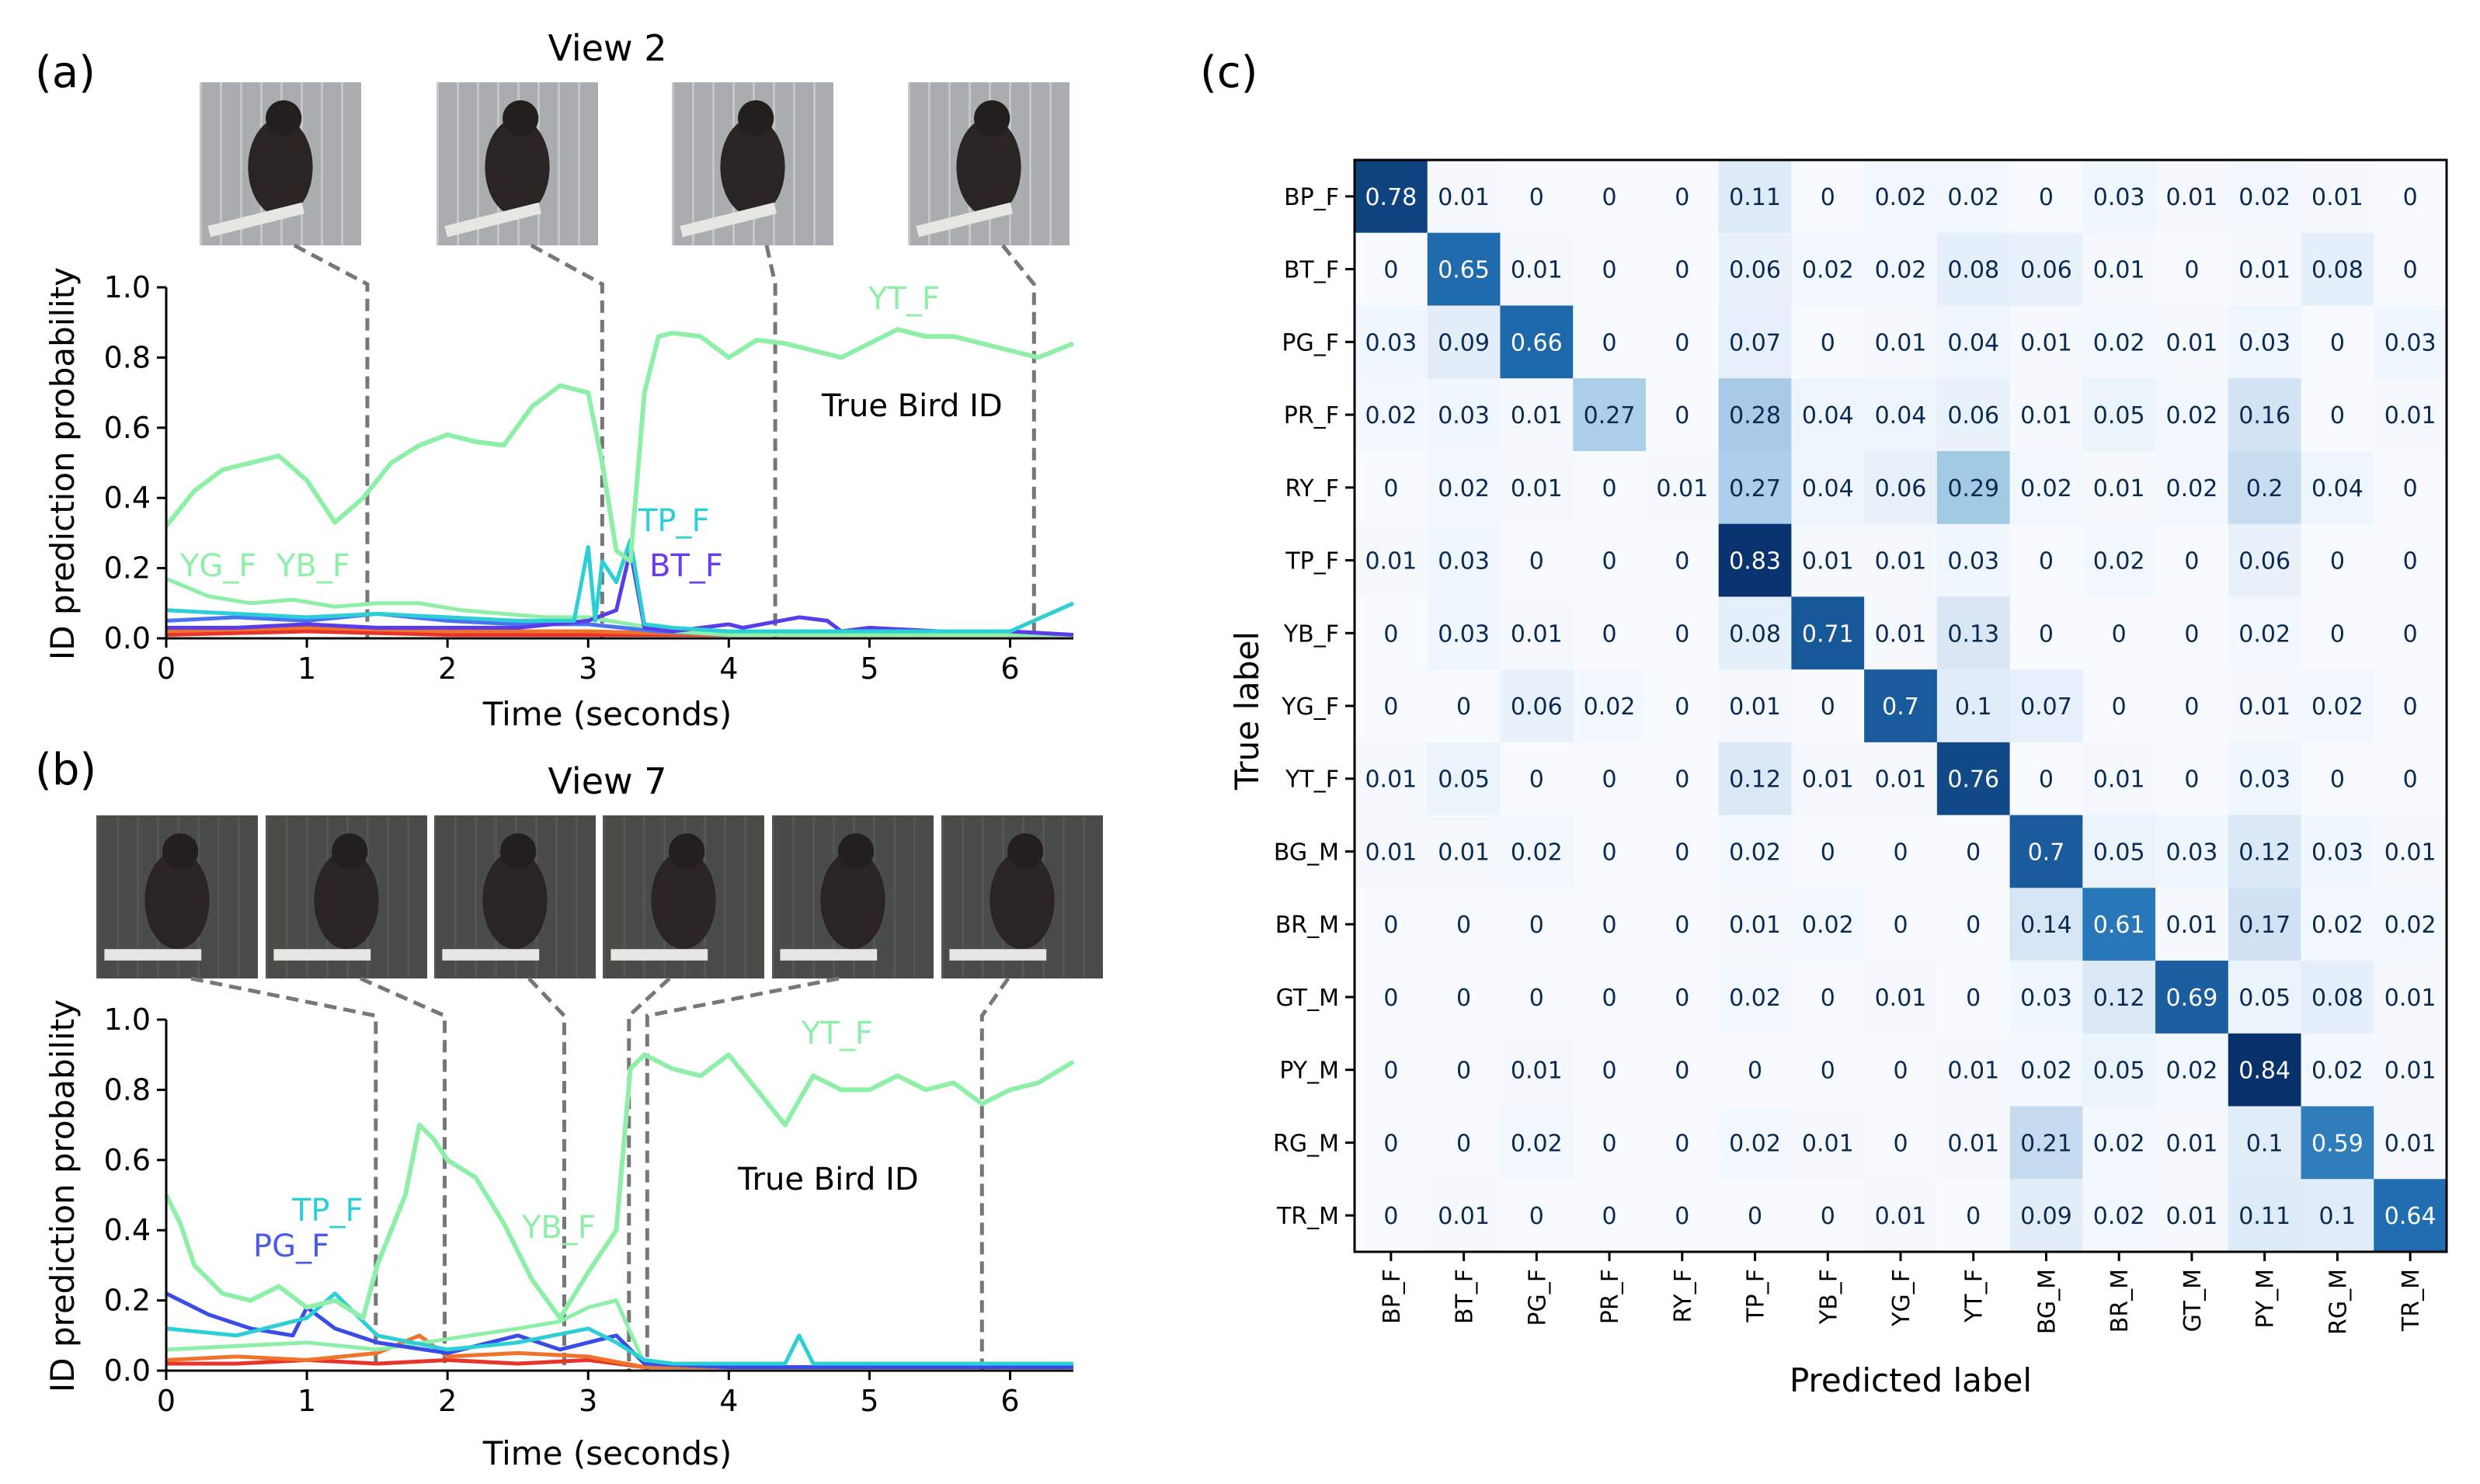  What do you see at coordinates (447, 669) in the screenshot?
I see `x-tick-label: 2` at bounding box center [447, 669].